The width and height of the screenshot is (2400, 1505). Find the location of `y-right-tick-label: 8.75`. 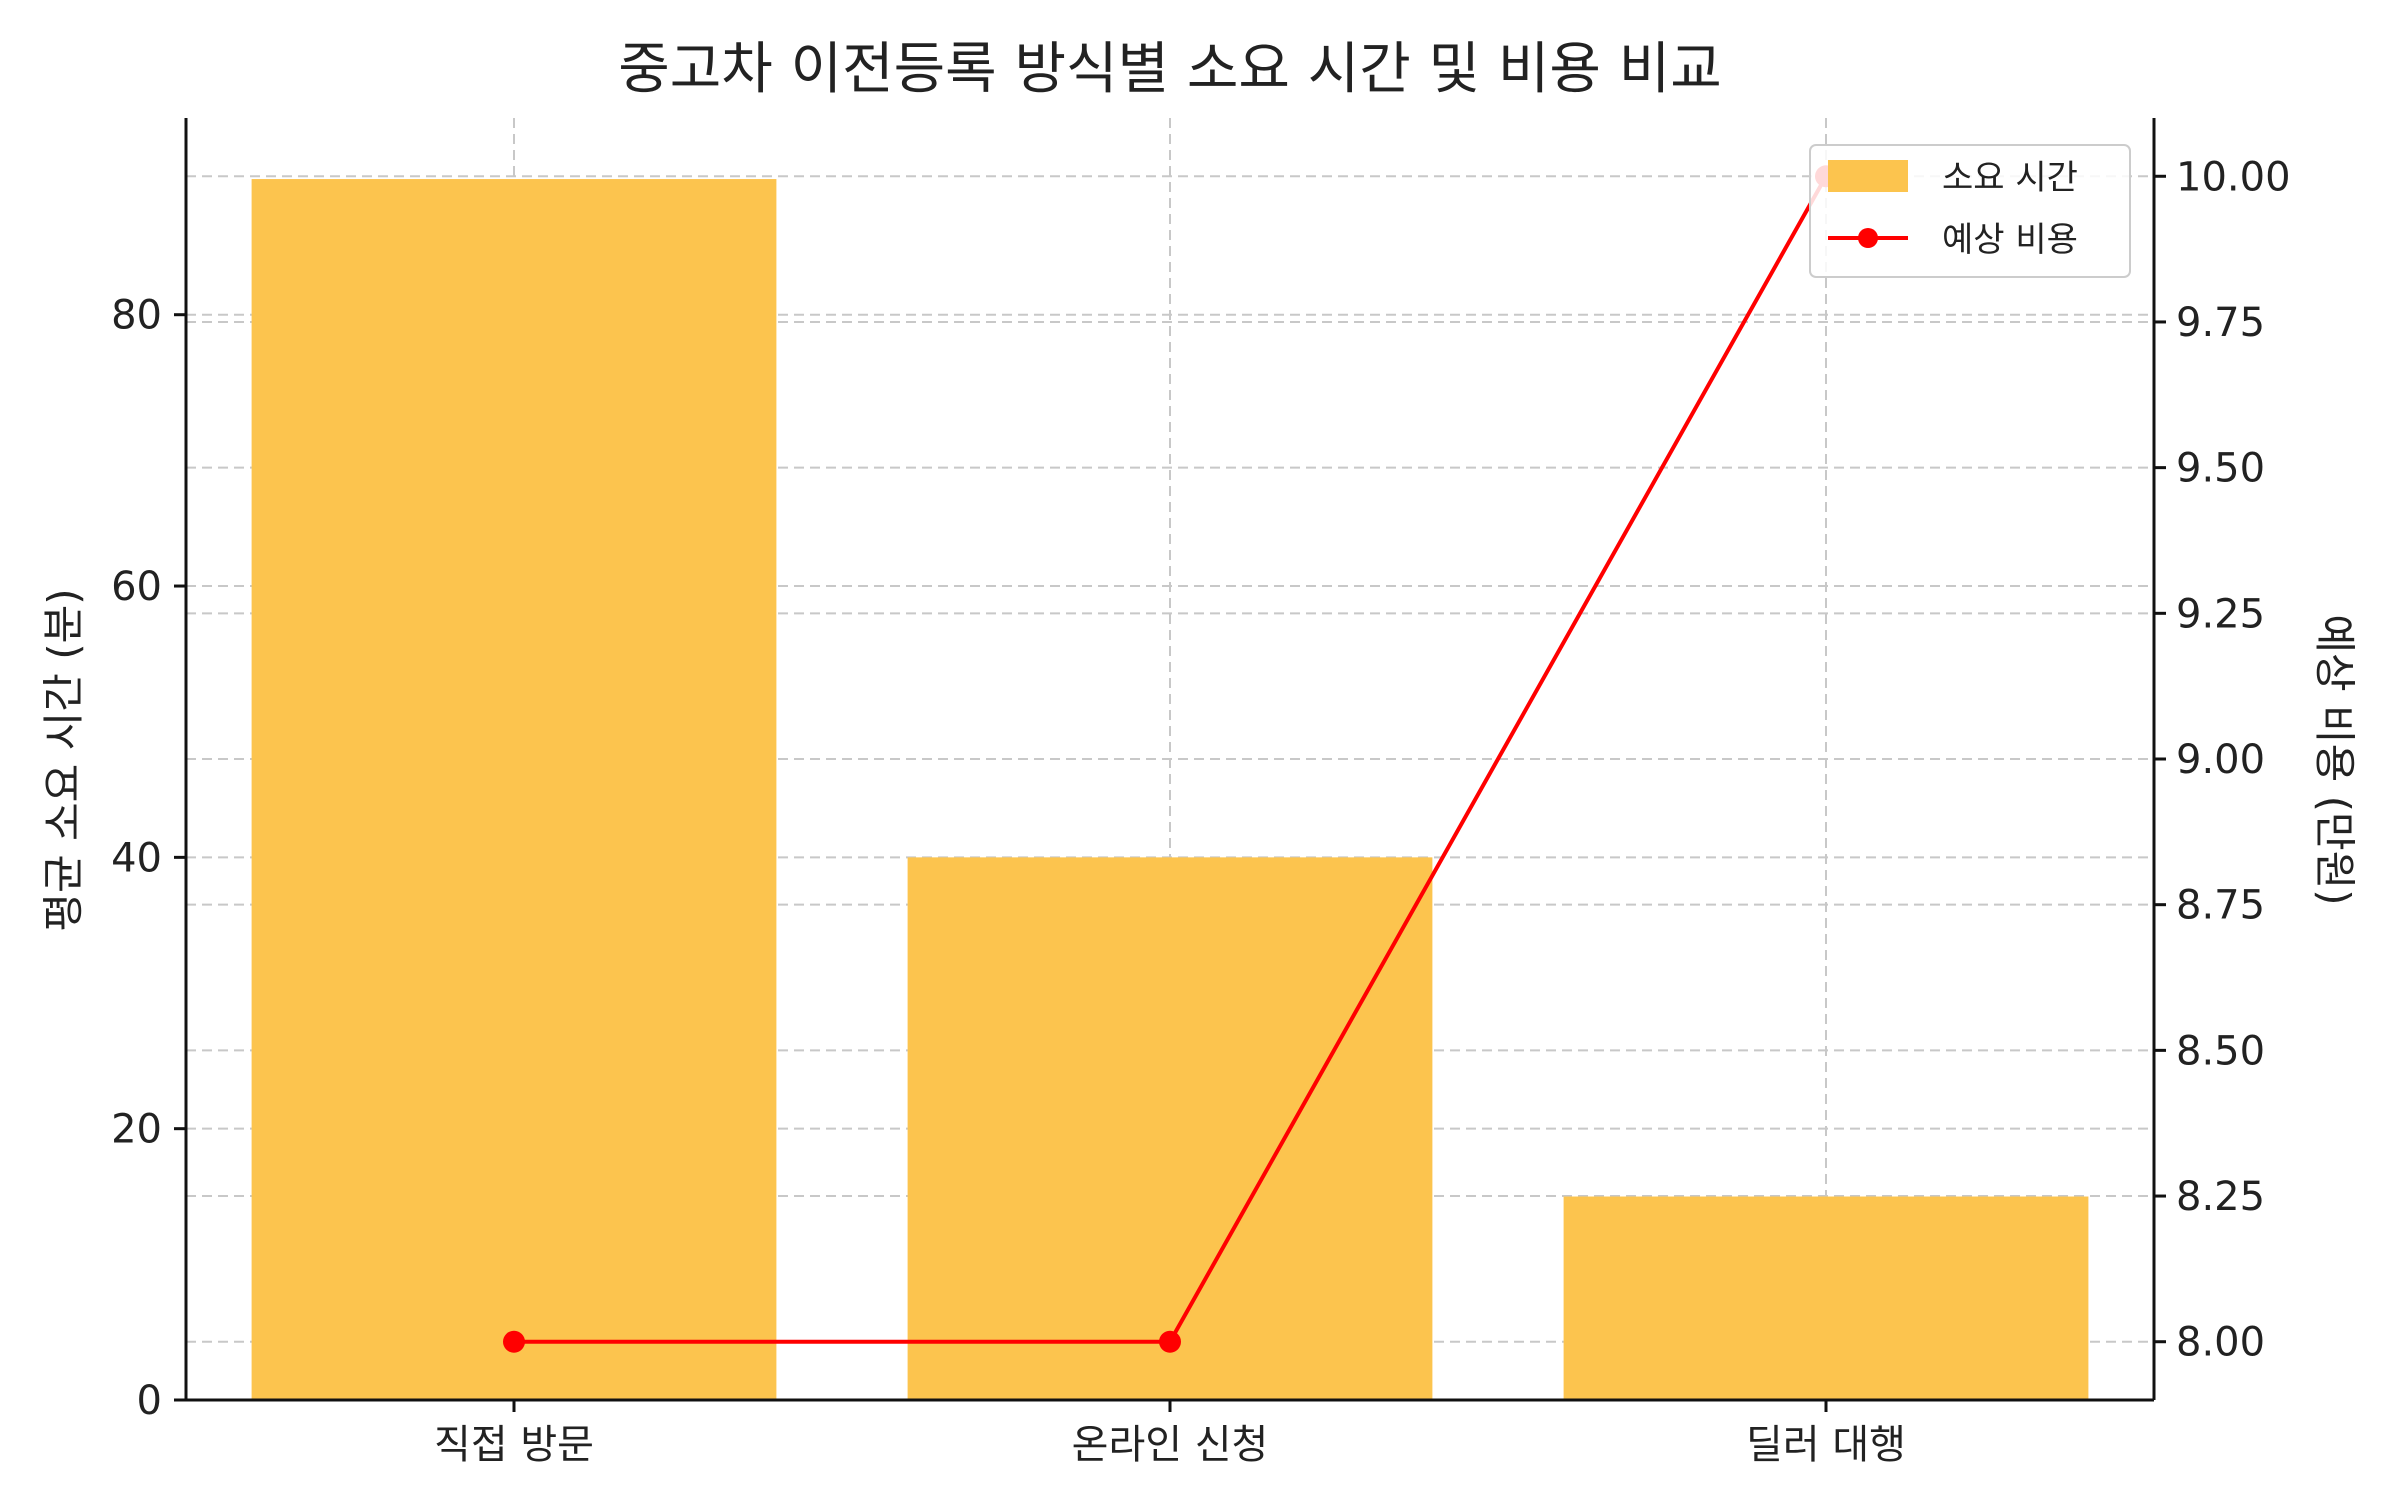

y-right-tick-label: 8.75 is located at coordinates (2220, 906).